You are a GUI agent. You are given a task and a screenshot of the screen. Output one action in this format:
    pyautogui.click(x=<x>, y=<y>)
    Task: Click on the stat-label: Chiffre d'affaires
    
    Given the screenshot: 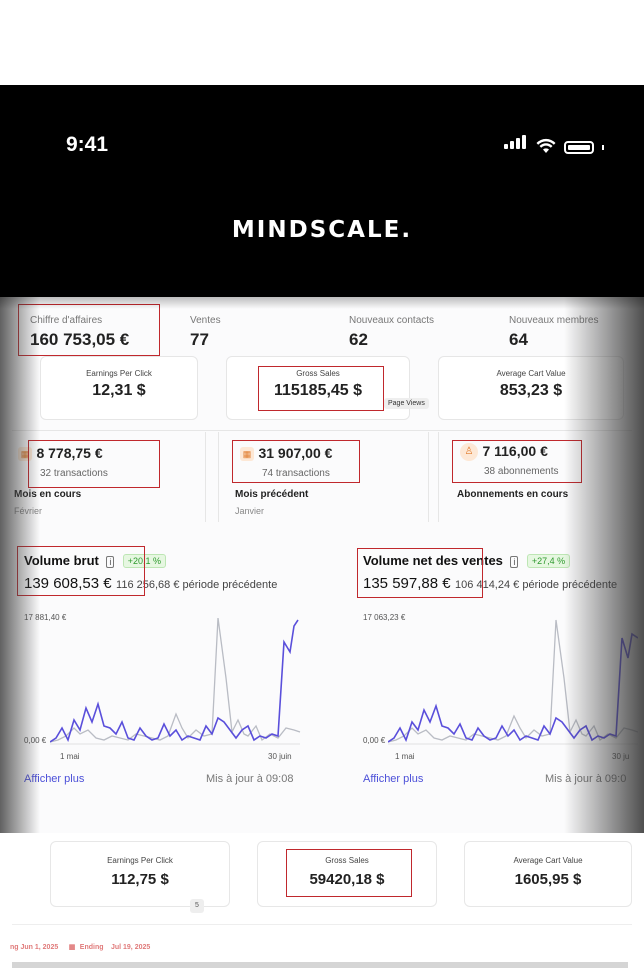 What is the action you would take?
    pyautogui.click(x=66, y=320)
    